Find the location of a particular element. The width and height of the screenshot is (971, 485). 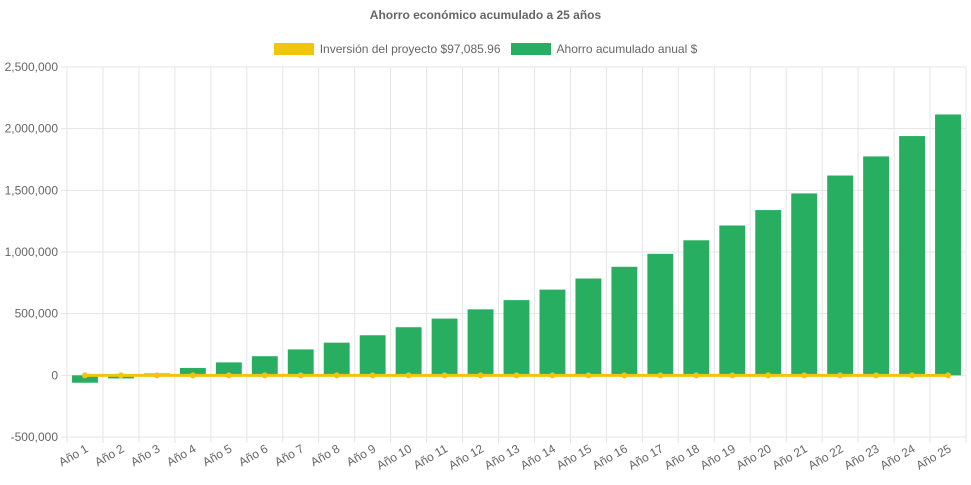

x-tick-label: Año 3 is located at coordinates (145, 455).